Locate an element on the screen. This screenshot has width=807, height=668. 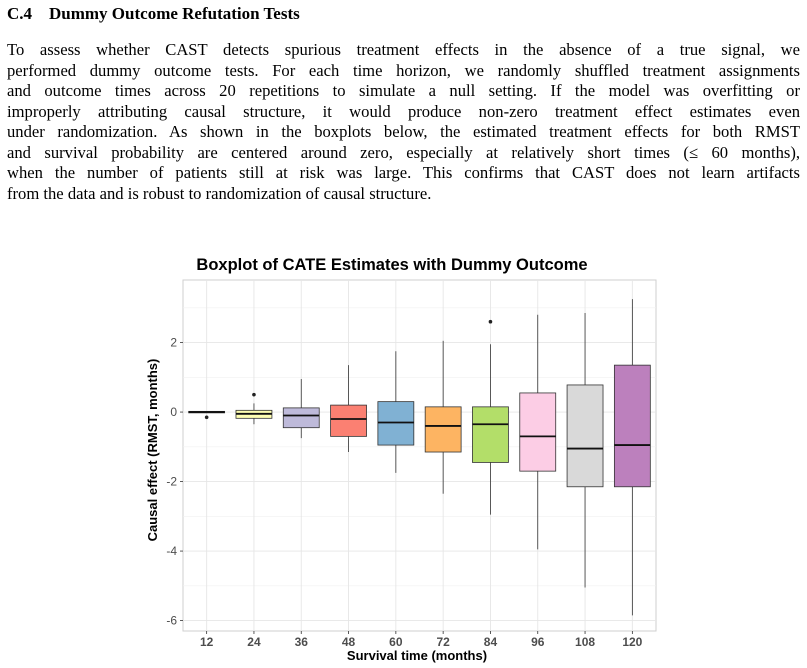
x-tick-label: 120 is located at coordinates (632, 642).